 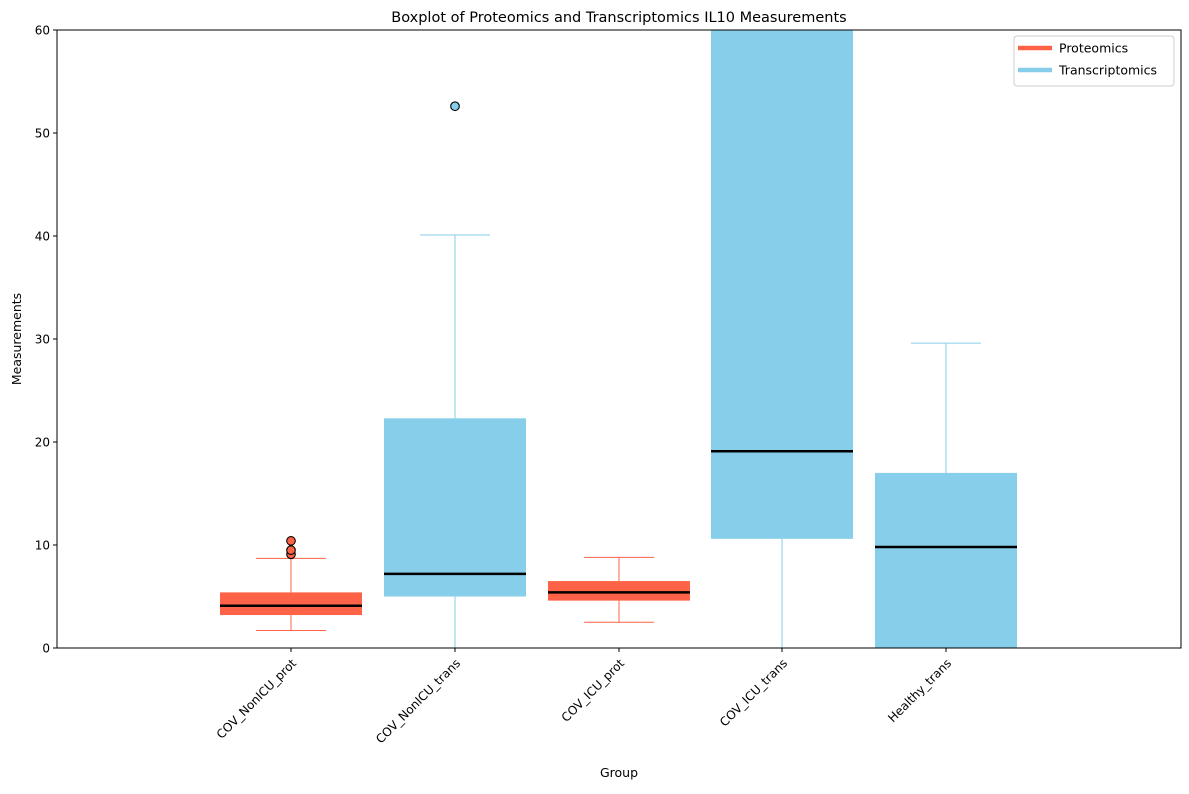 I want to click on x-tick-label: COV_NonICU_prot, so click(x=257, y=699).